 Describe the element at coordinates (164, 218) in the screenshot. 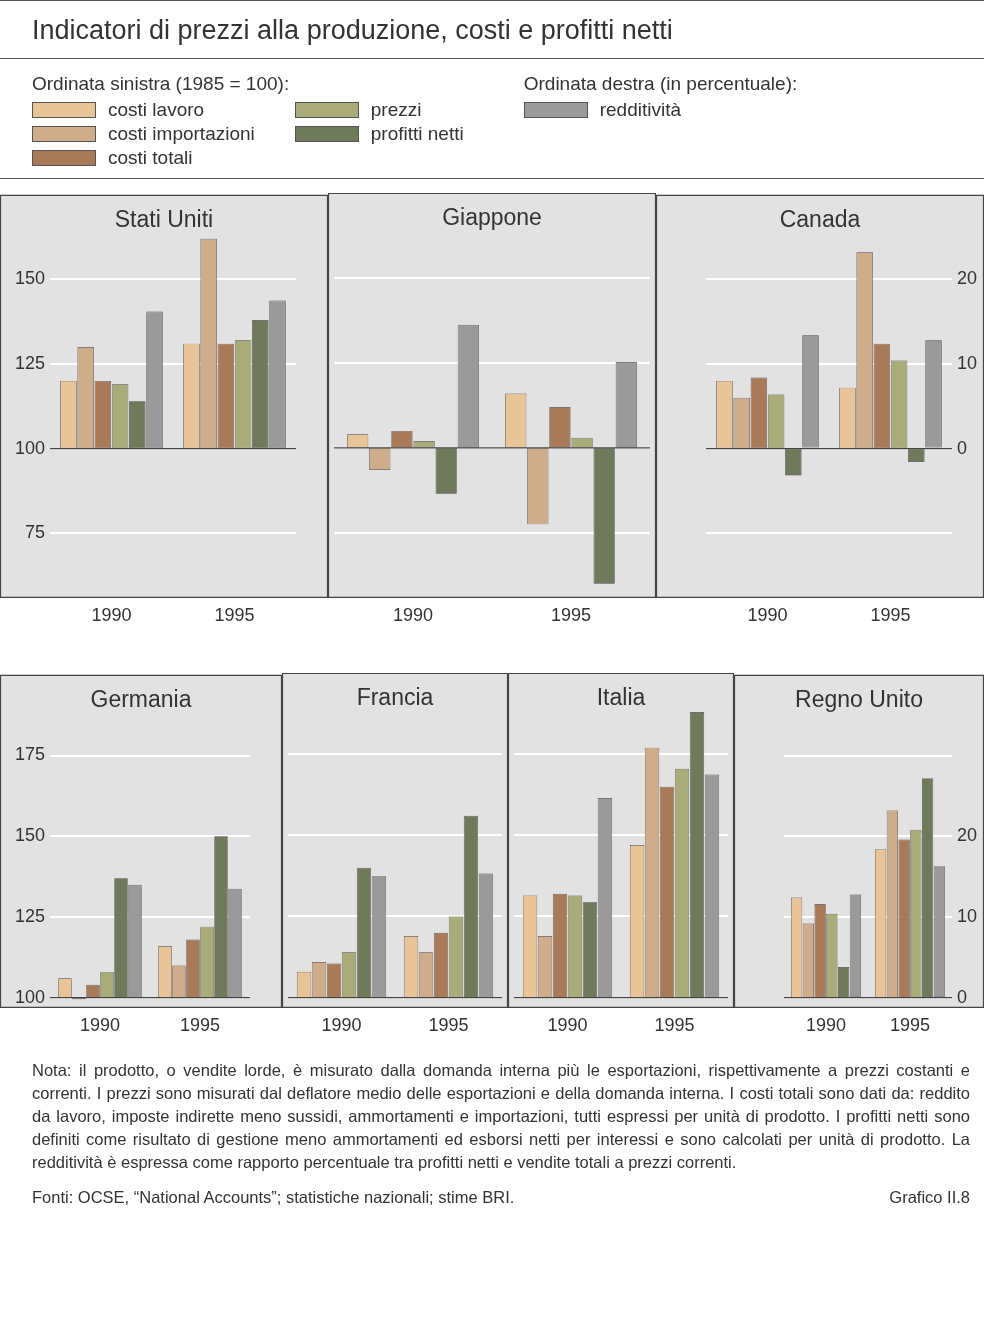

I see `text: Stati Uniti` at that location.